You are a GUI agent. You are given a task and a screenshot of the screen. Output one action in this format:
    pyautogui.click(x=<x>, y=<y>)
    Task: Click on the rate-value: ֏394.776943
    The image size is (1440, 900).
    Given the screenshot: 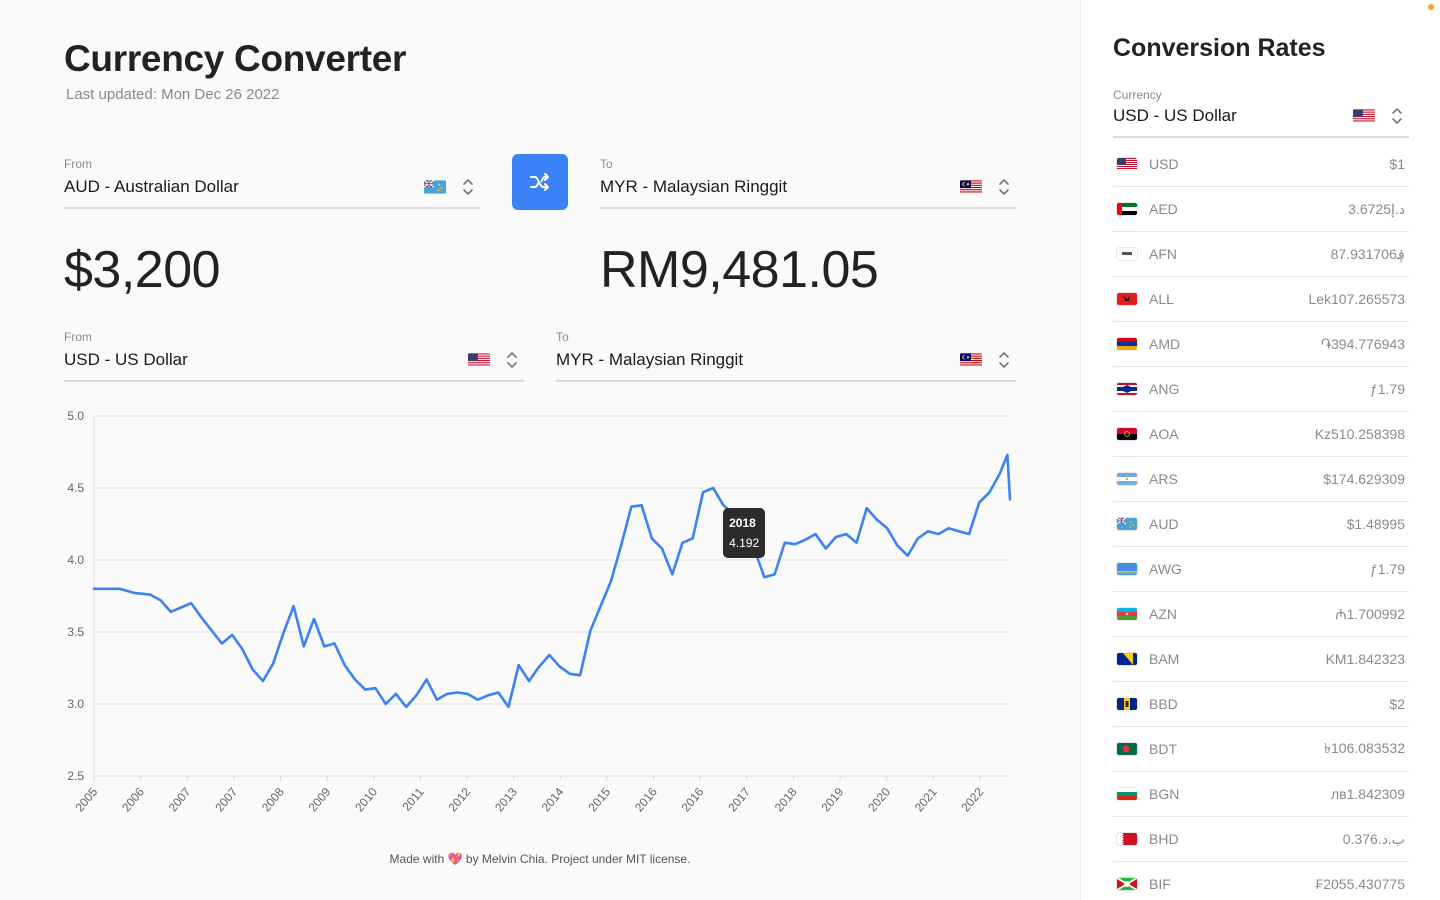 What is the action you would take?
    pyautogui.click(x=1362, y=343)
    